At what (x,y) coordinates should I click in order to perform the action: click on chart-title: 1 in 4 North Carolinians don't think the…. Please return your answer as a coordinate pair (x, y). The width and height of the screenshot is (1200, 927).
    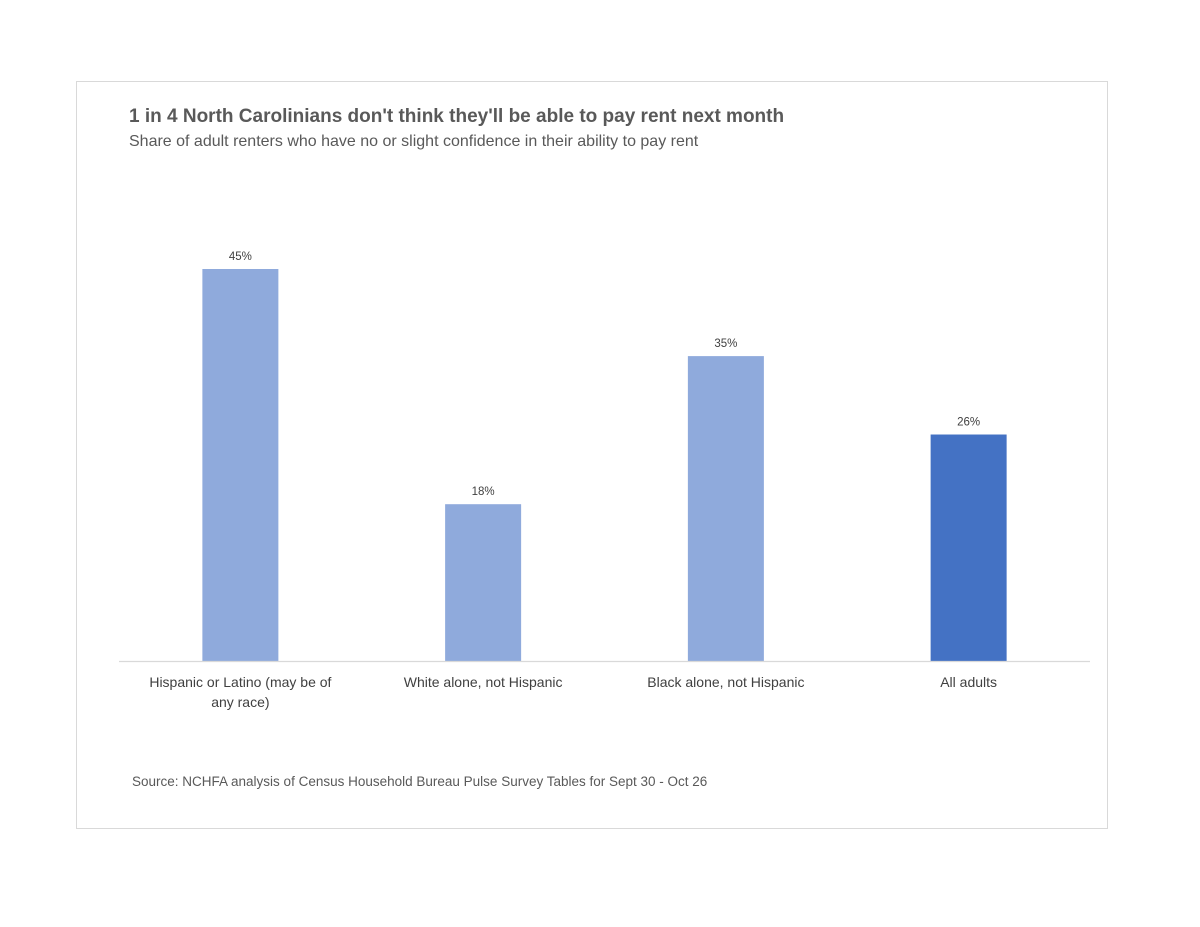
    Looking at the image, I should click on (457, 116).